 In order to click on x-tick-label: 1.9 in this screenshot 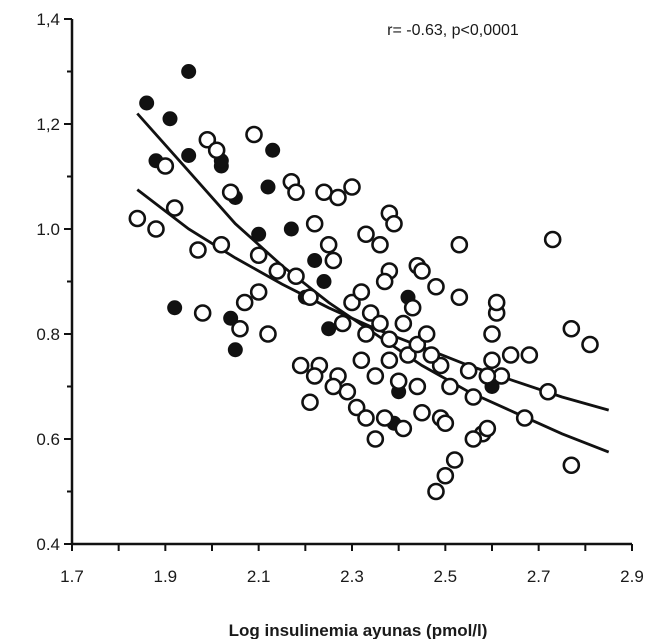, I will do `click(166, 576)`.